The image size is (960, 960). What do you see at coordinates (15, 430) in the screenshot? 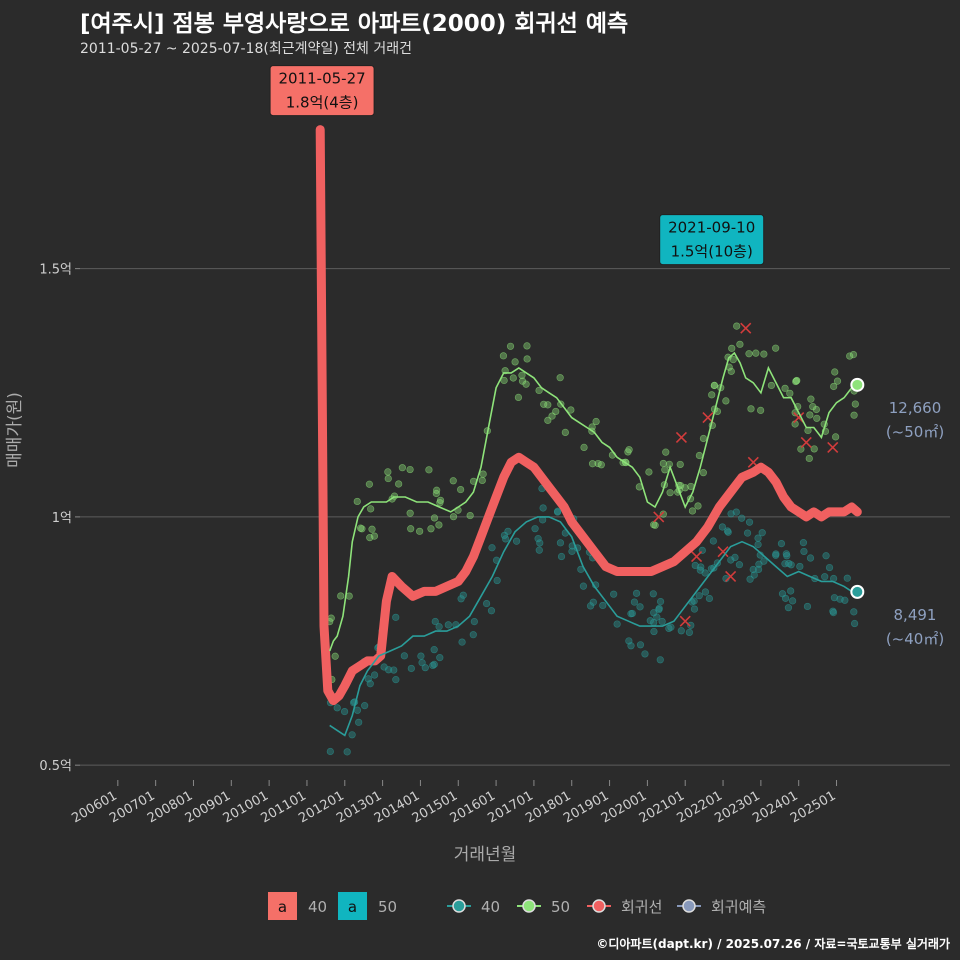
I see `y-axis-title: 매매가(원)` at bounding box center [15, 430].